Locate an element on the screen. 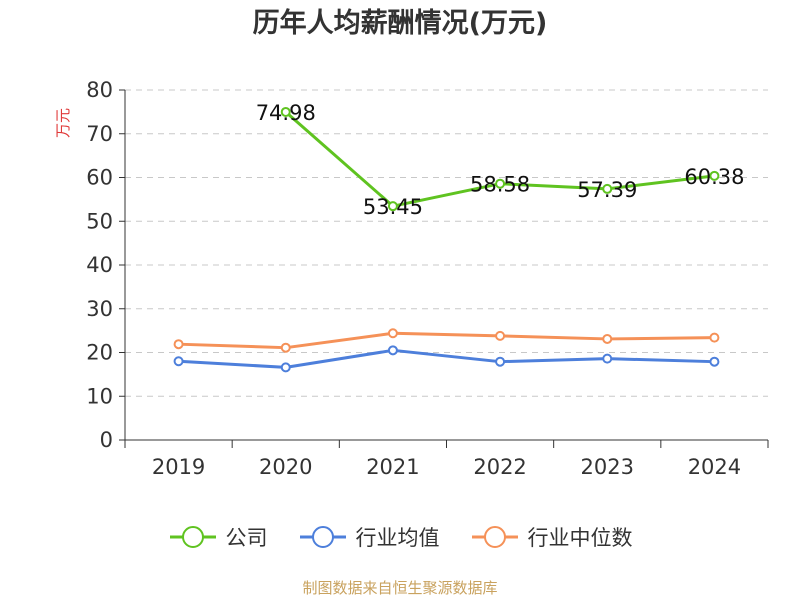 This screenshot has height=600, width=800. legend-label: 行业均值 is located at coordinates (397, 538).